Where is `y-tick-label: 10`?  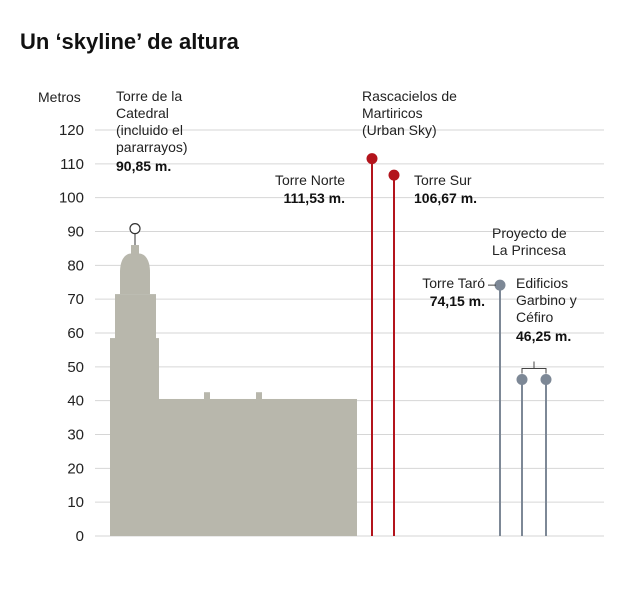
y-tick-label: 10 is located at coordinates (75, 502).